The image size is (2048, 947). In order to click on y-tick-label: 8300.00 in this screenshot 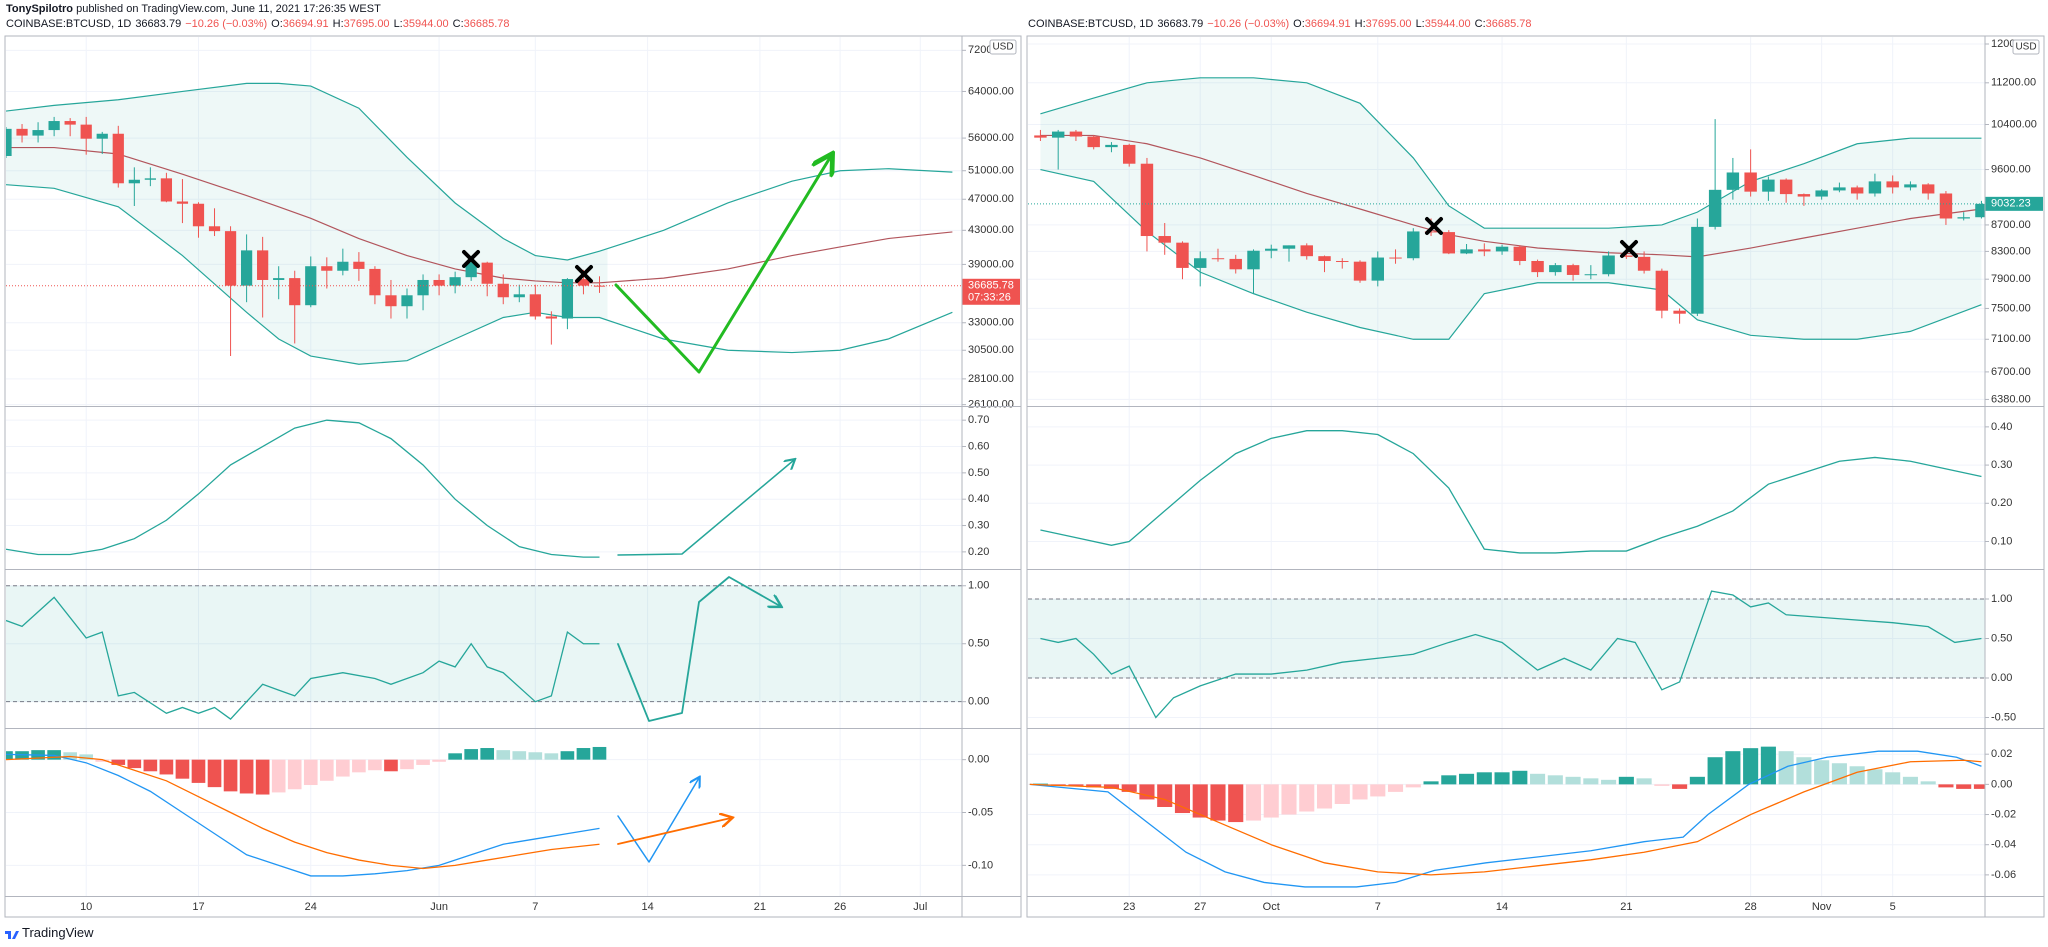, I will do `click(2011, 251)`.